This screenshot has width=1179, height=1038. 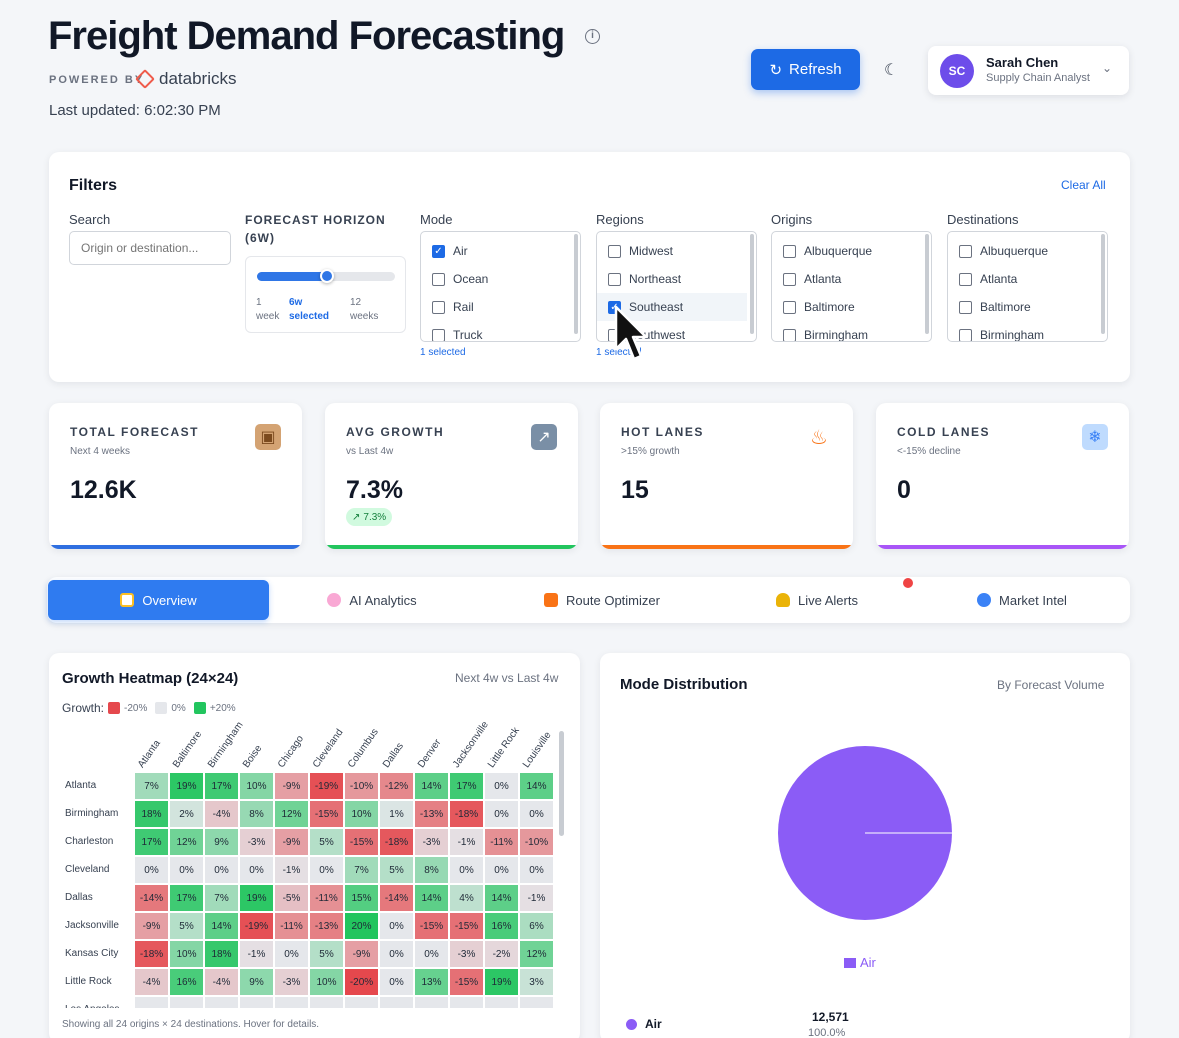 What do you see at coordinates (466, 898) in the screenshot?
I see `heatmap-cell: 4%` at bounding box center [466, 898].